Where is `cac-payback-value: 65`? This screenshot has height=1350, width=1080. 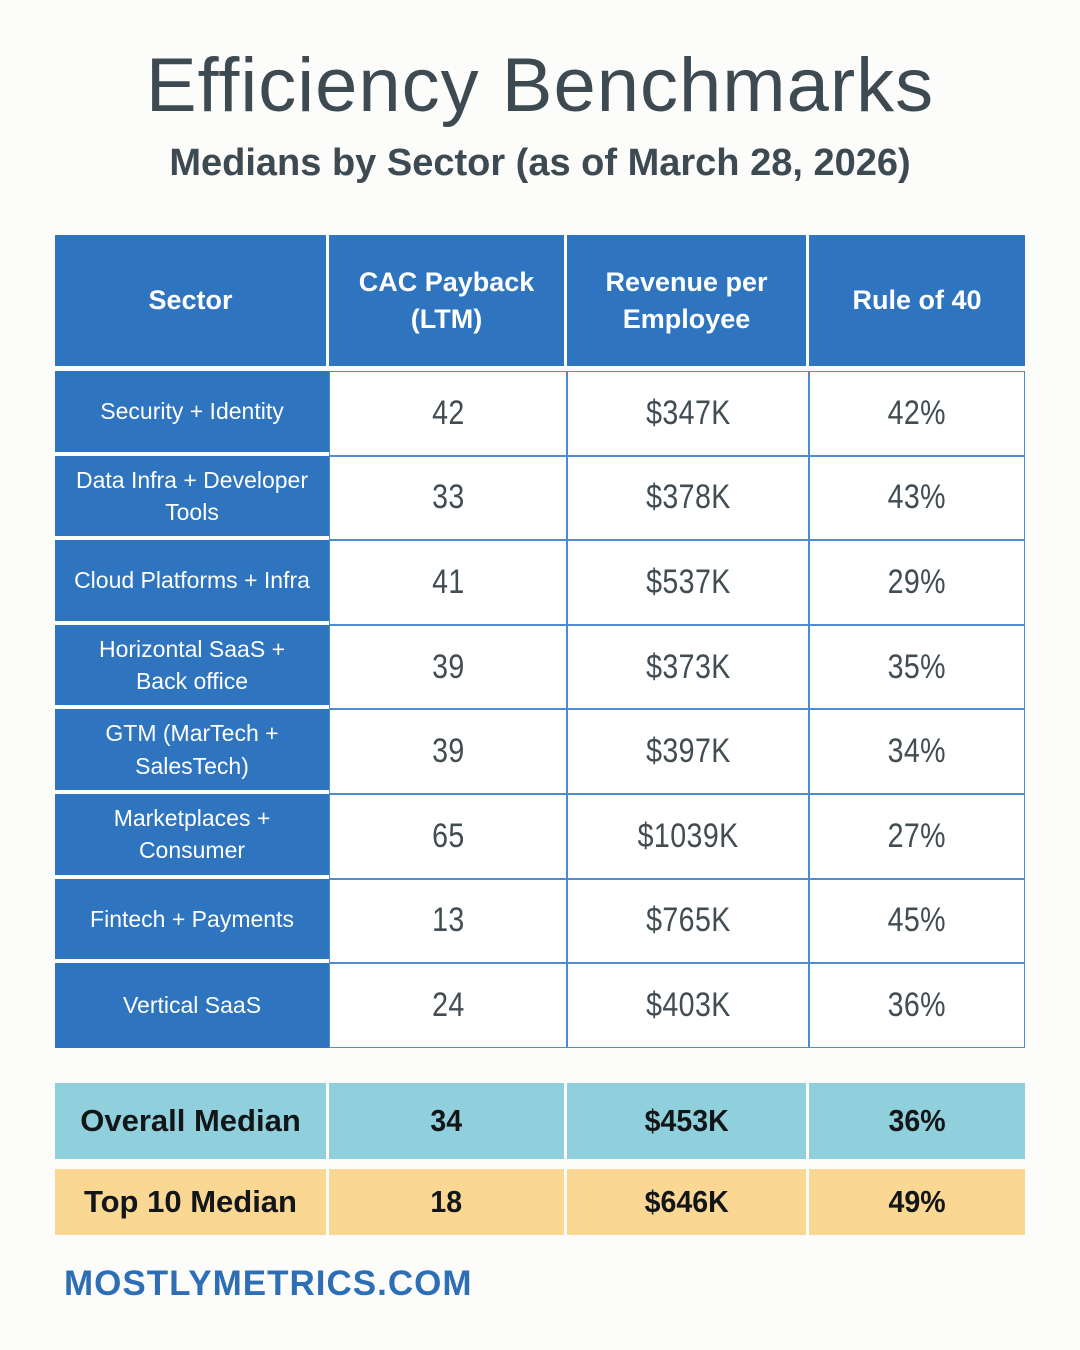
cac-payback-value: 65 is located at coordinates (448, 835).